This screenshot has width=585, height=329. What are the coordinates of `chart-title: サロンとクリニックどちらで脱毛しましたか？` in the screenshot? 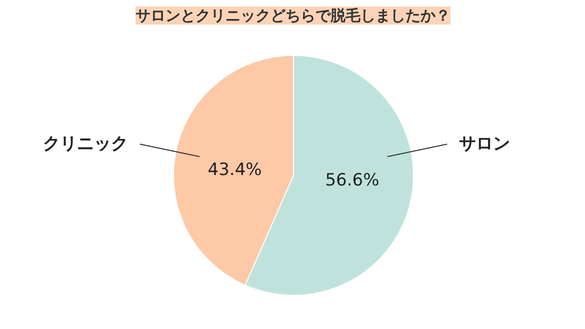 It's located at (293, 15).